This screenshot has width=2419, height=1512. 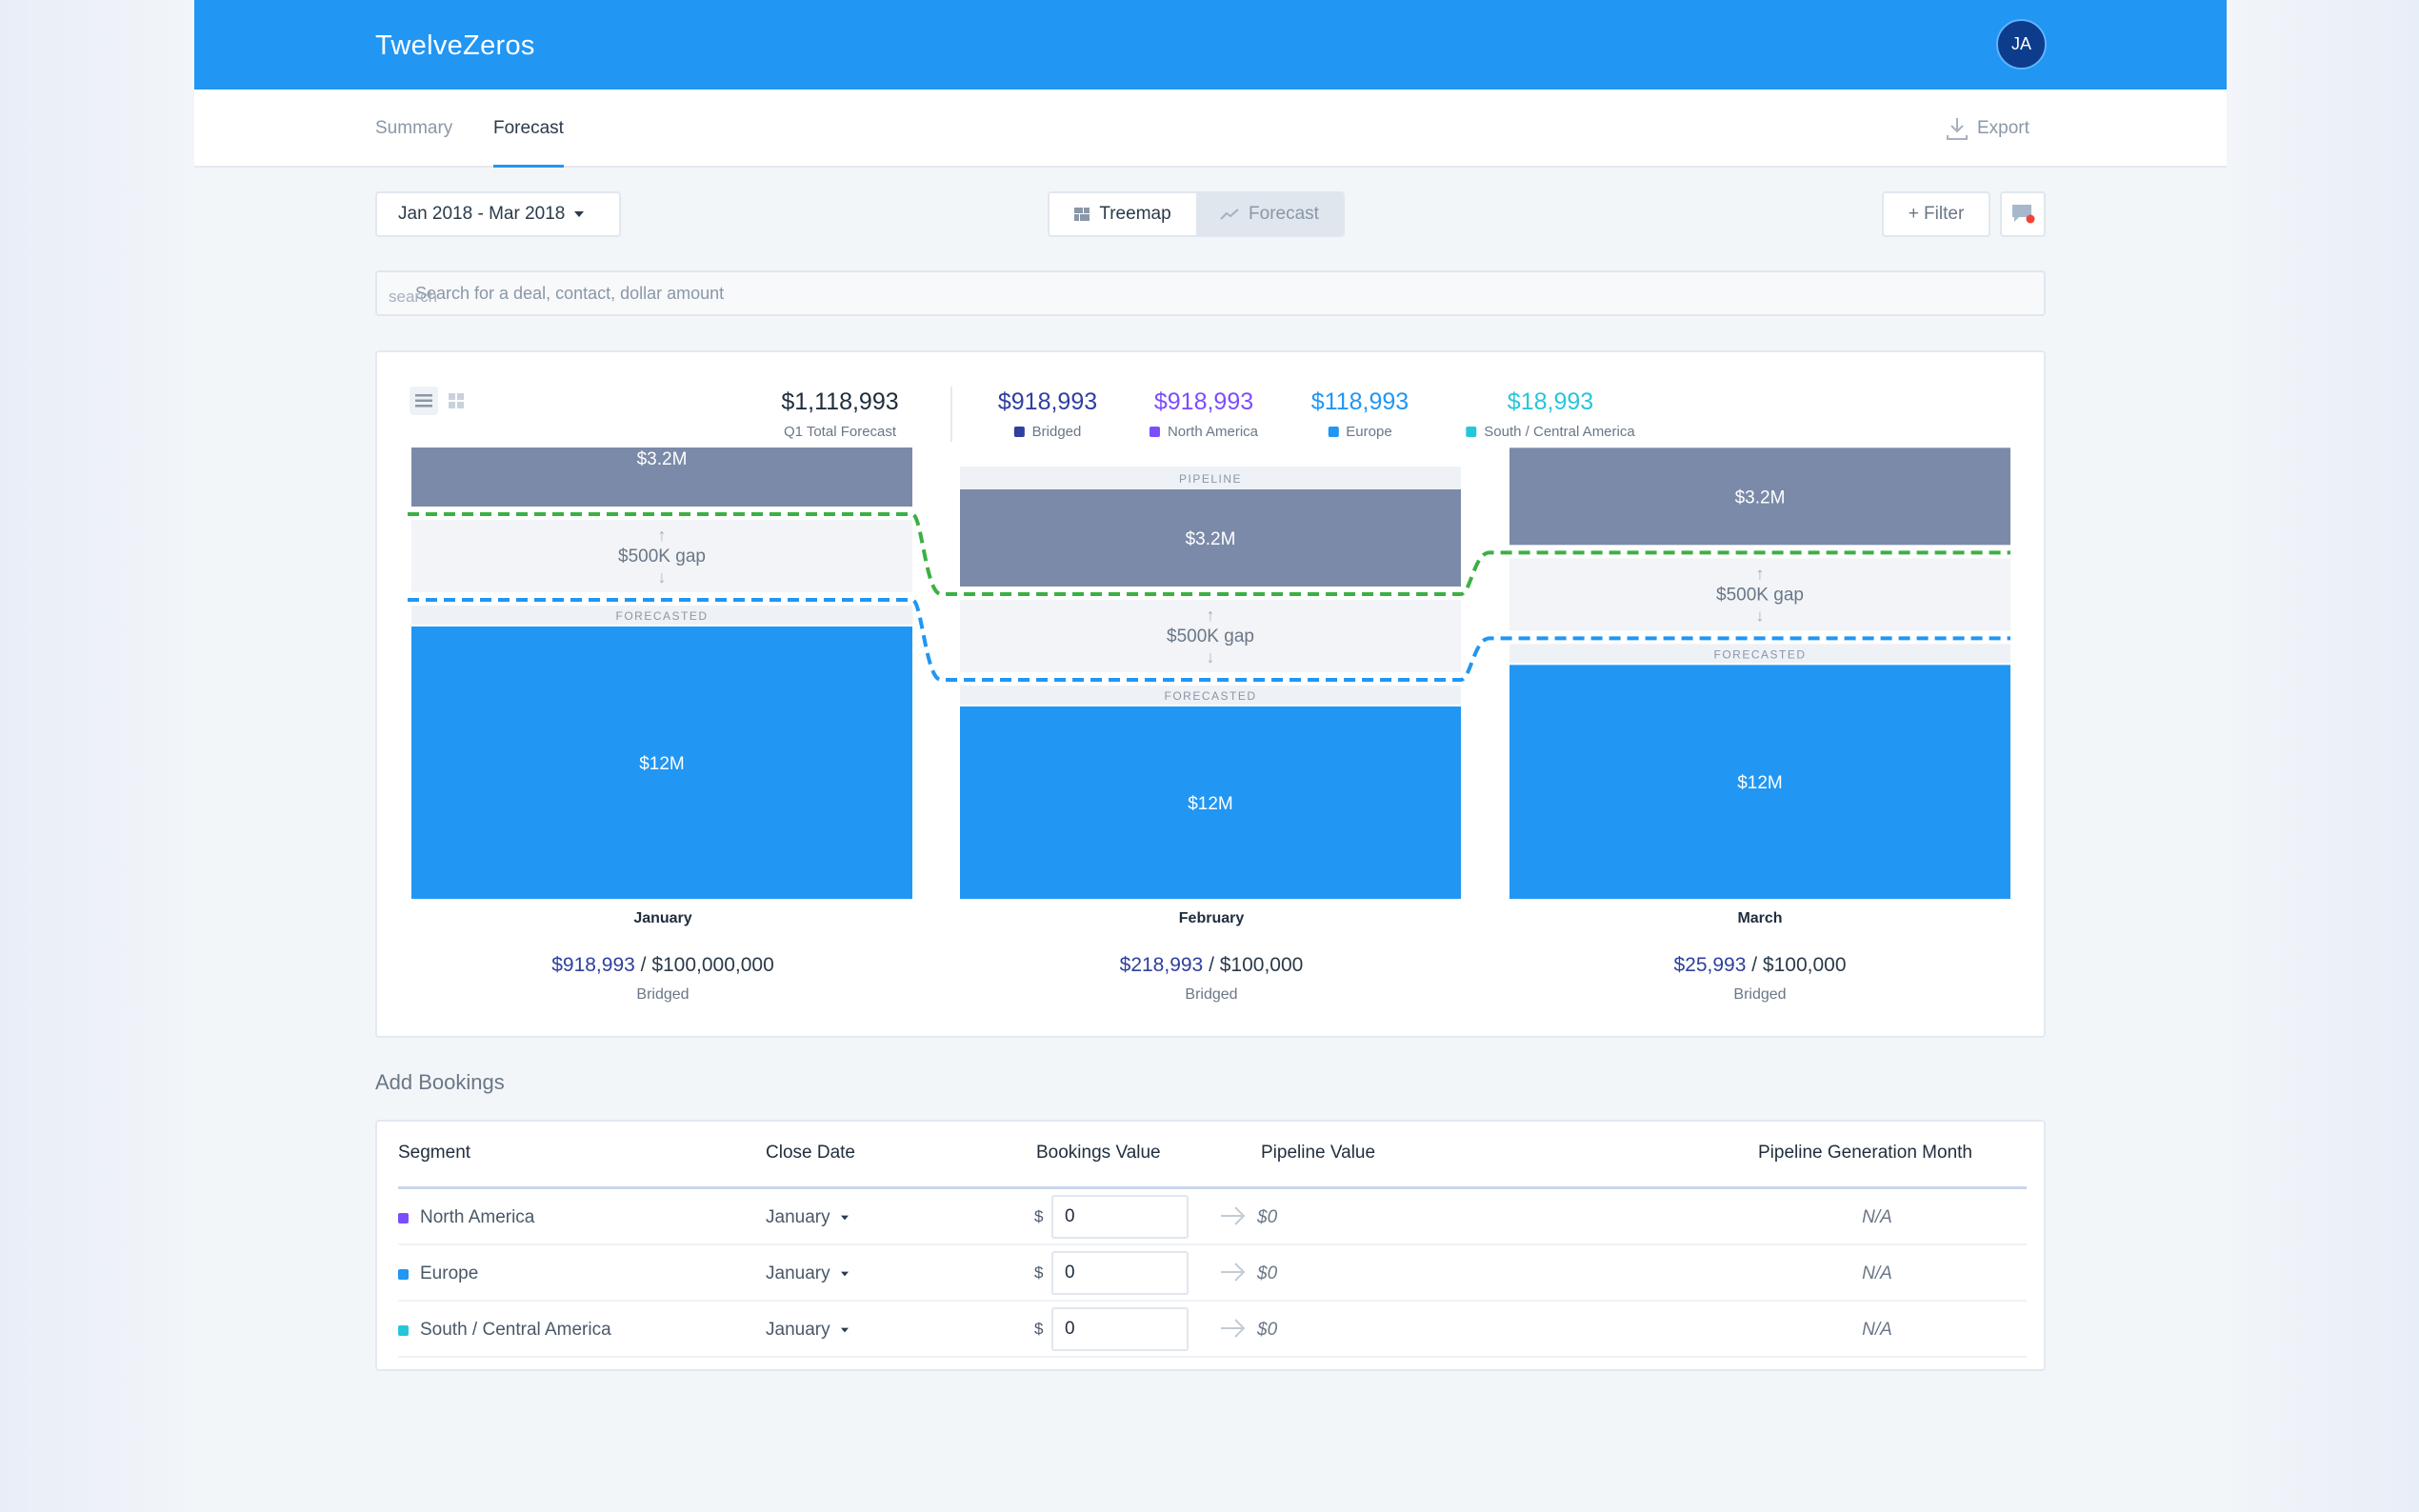 What do you see at coordinates (1284, 214) in the screenshot?
I see `forecast-label: Forecast` at bounding box center [1284, 214].